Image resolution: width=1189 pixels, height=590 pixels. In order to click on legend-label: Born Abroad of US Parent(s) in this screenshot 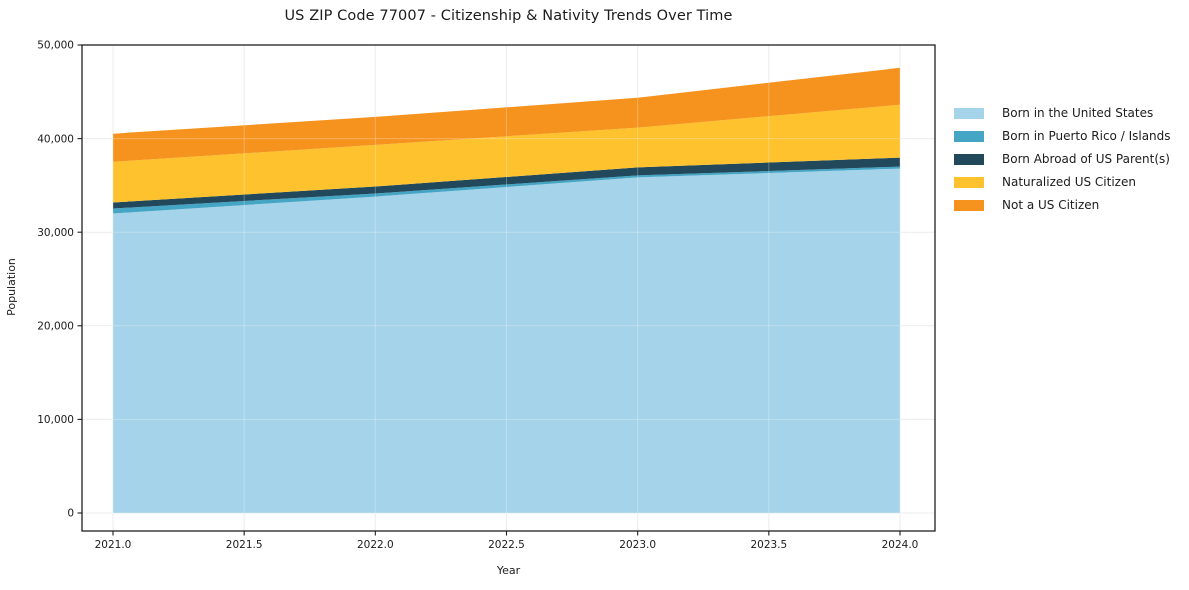, I will do `click(1086, 159)`.